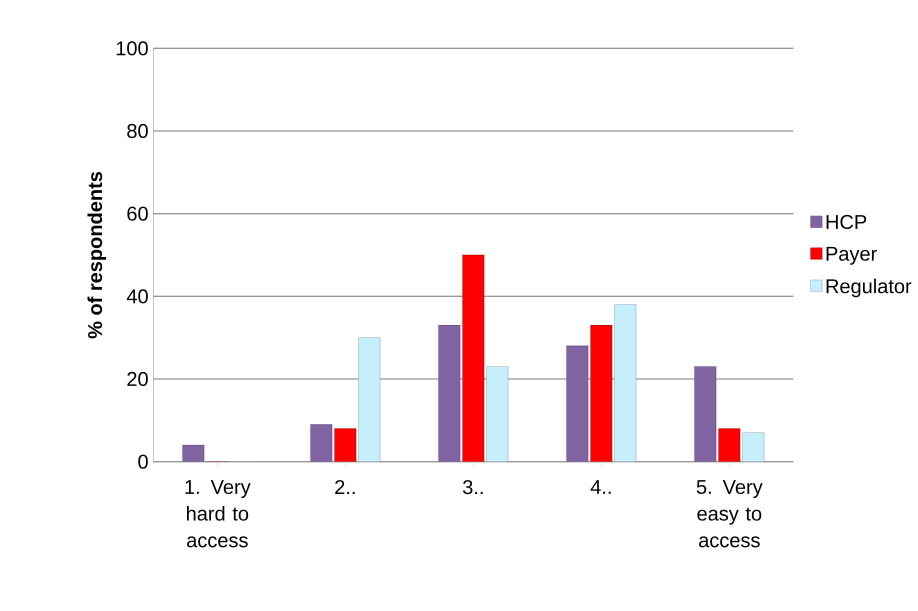 This screenshot has height=611, width=918. Describe the element at coordinates (137, 296) in the screenshot. I see `y-tick-label: 40` at that location.